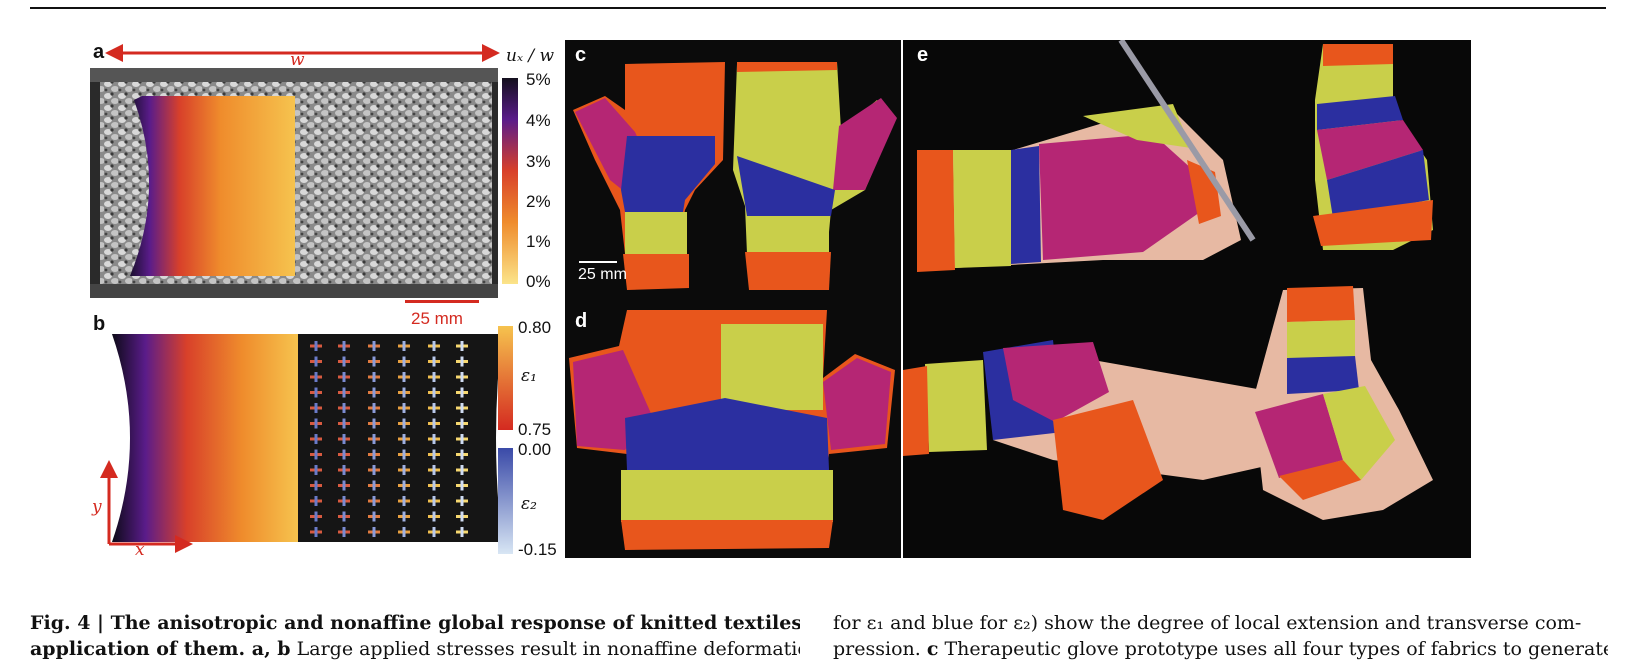  Describe the element at coordinates (99, 52) in the screenshot. I see `panel-a-label: a` at that location.